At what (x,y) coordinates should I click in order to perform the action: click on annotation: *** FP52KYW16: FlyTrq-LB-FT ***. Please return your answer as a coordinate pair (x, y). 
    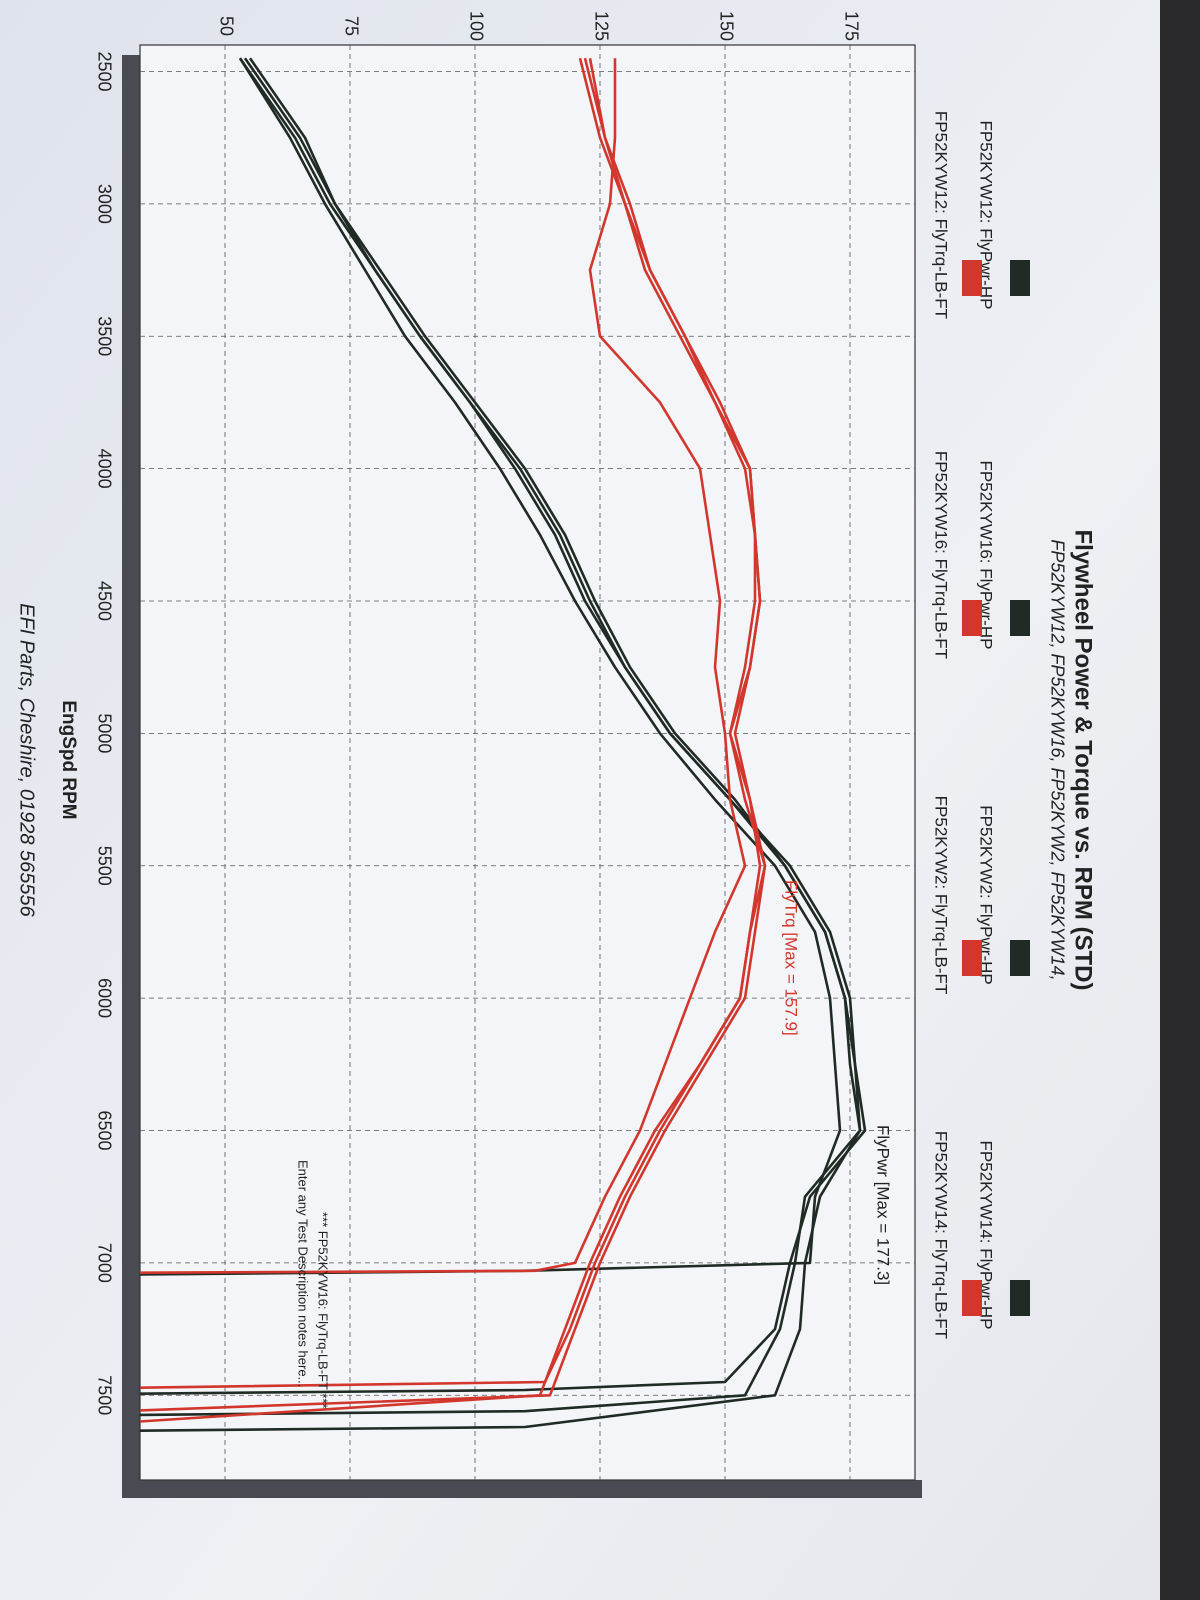
    Looking at the image, I should click on (323, 1310).